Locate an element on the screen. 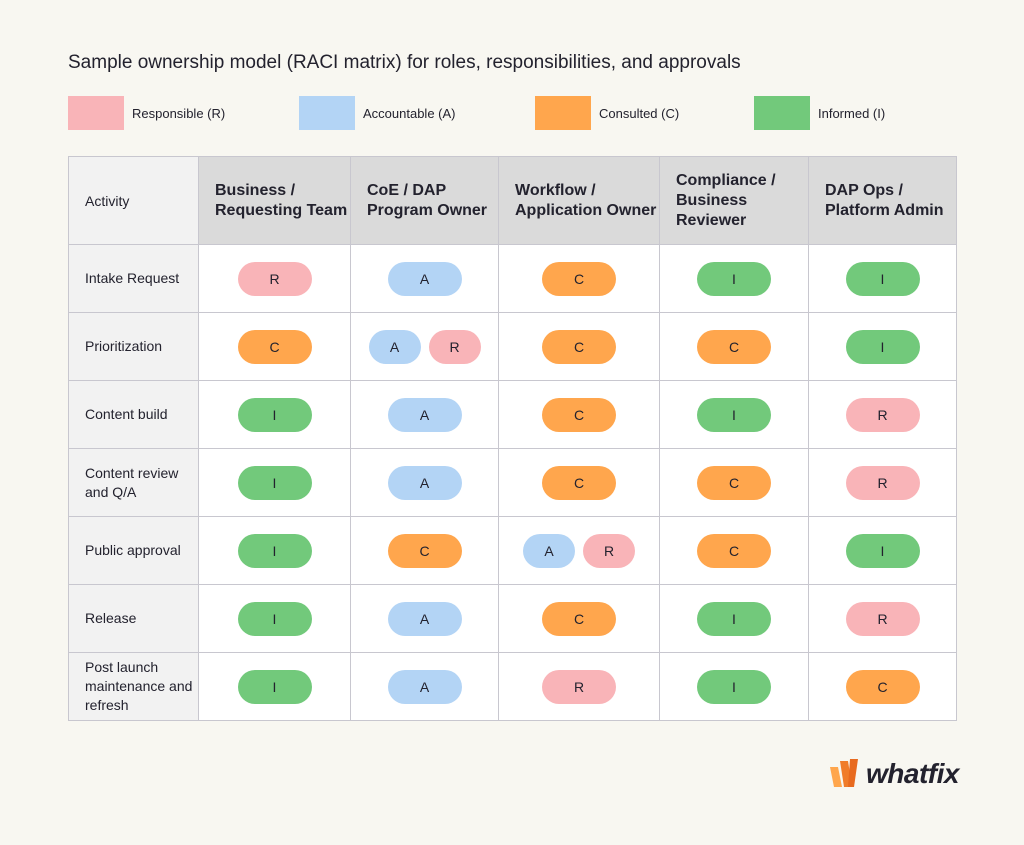 The image size is (1024, 845). activity-cell: Public approval is located at coordinates (133, 550).